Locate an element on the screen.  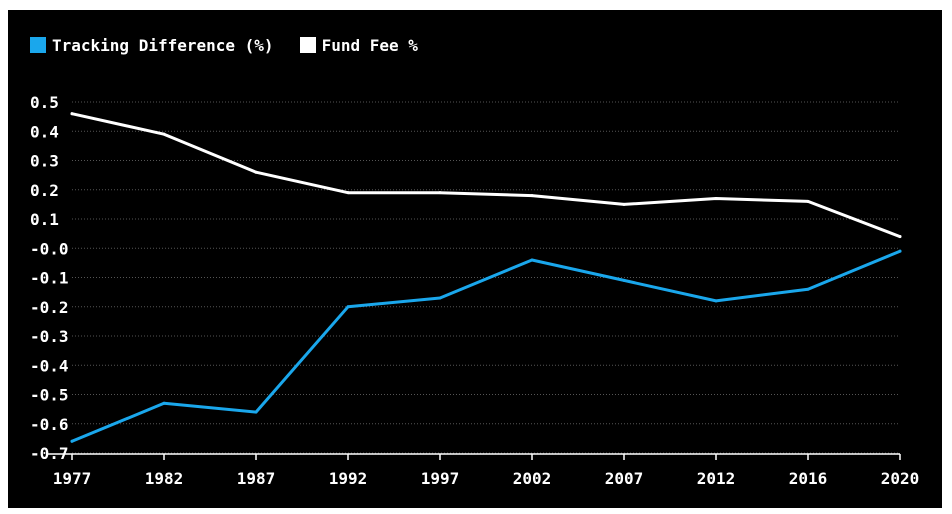
y-tick-label: -0.5 is located at coordinates (49, 395).